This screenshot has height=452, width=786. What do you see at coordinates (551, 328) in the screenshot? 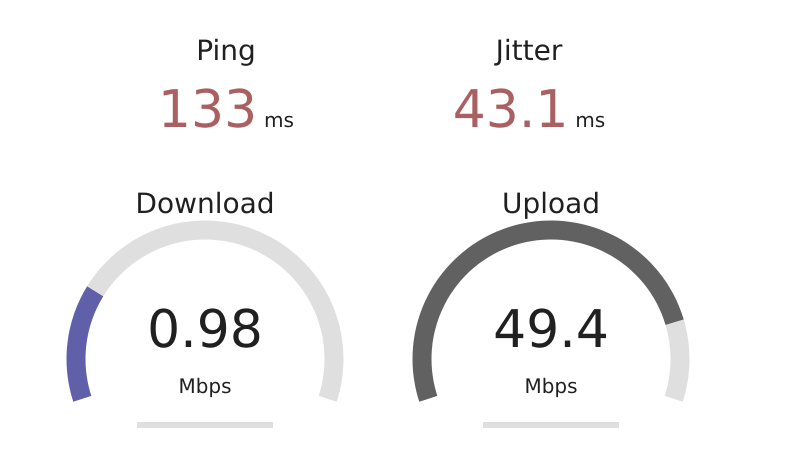
I see `text: 49.4` at bounding box center [551, 328].